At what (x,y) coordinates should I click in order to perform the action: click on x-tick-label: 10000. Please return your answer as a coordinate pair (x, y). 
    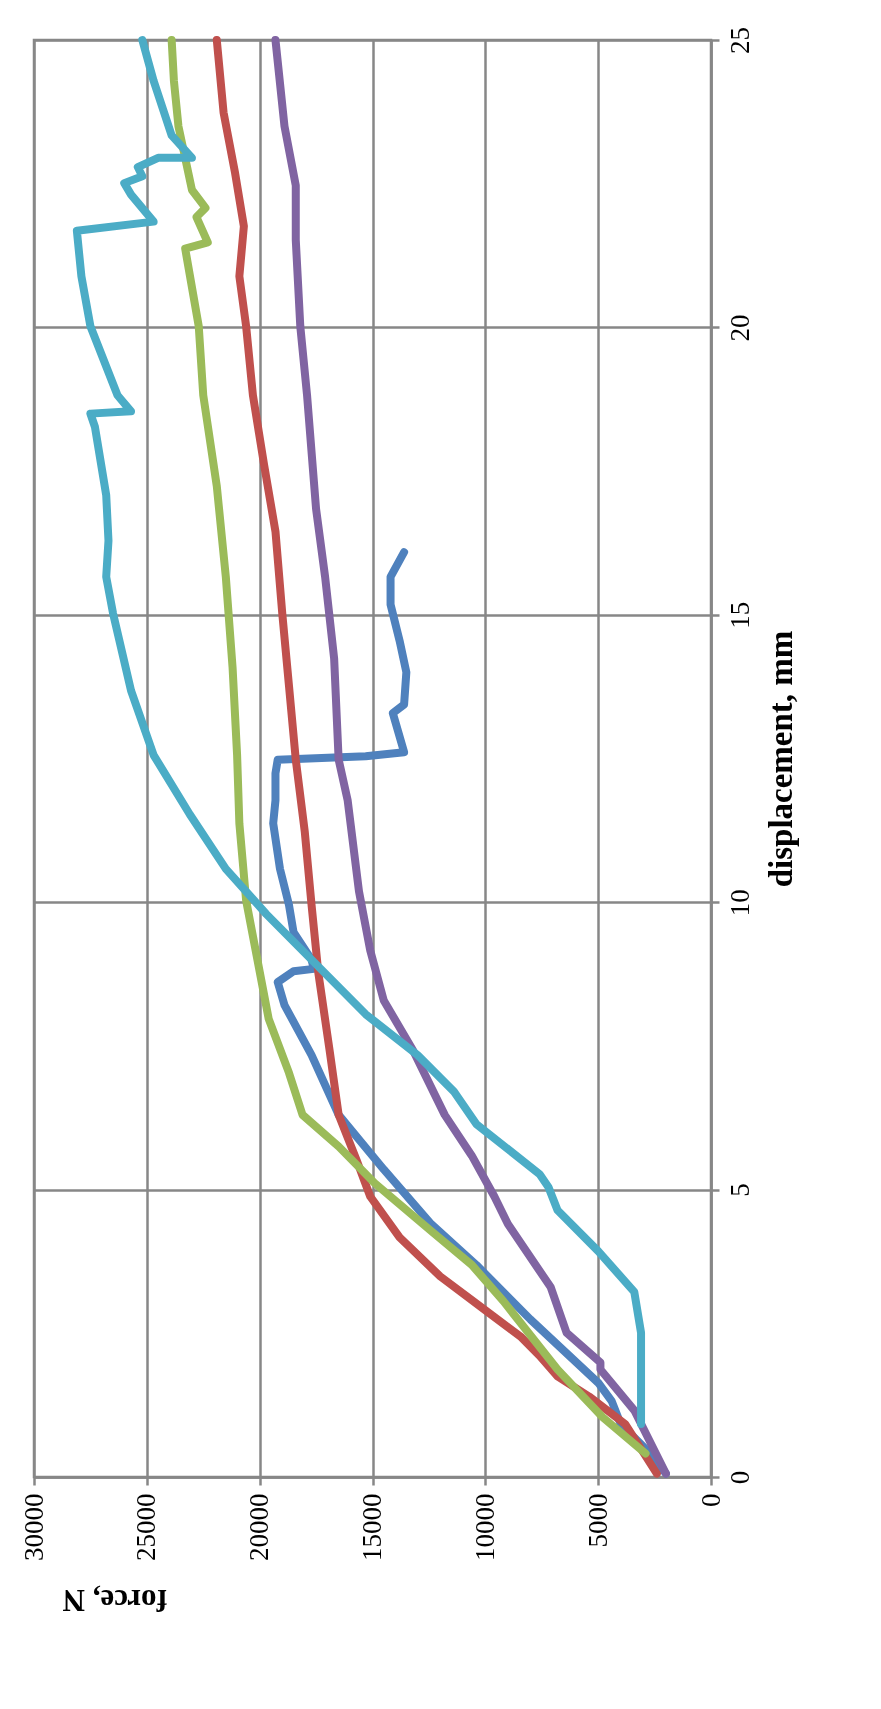
    Looking at the image, I should click on (484, 1527).